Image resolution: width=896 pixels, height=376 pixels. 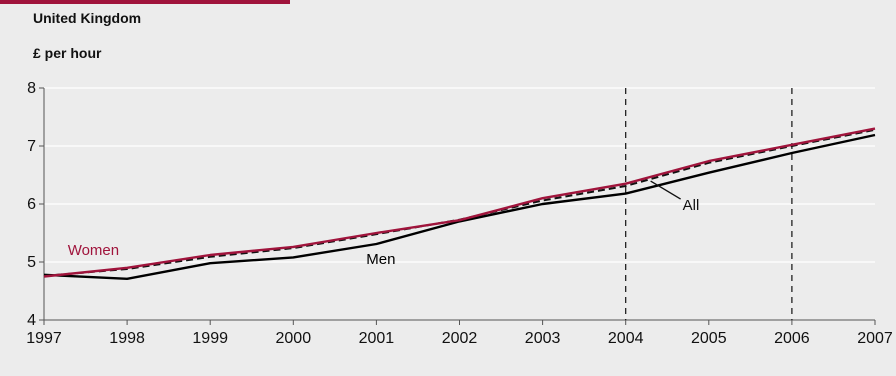 What do you see at coordinates (145, 2) in the screenshot?
I see `title-accent-strip` at bounding box center [145, 2].